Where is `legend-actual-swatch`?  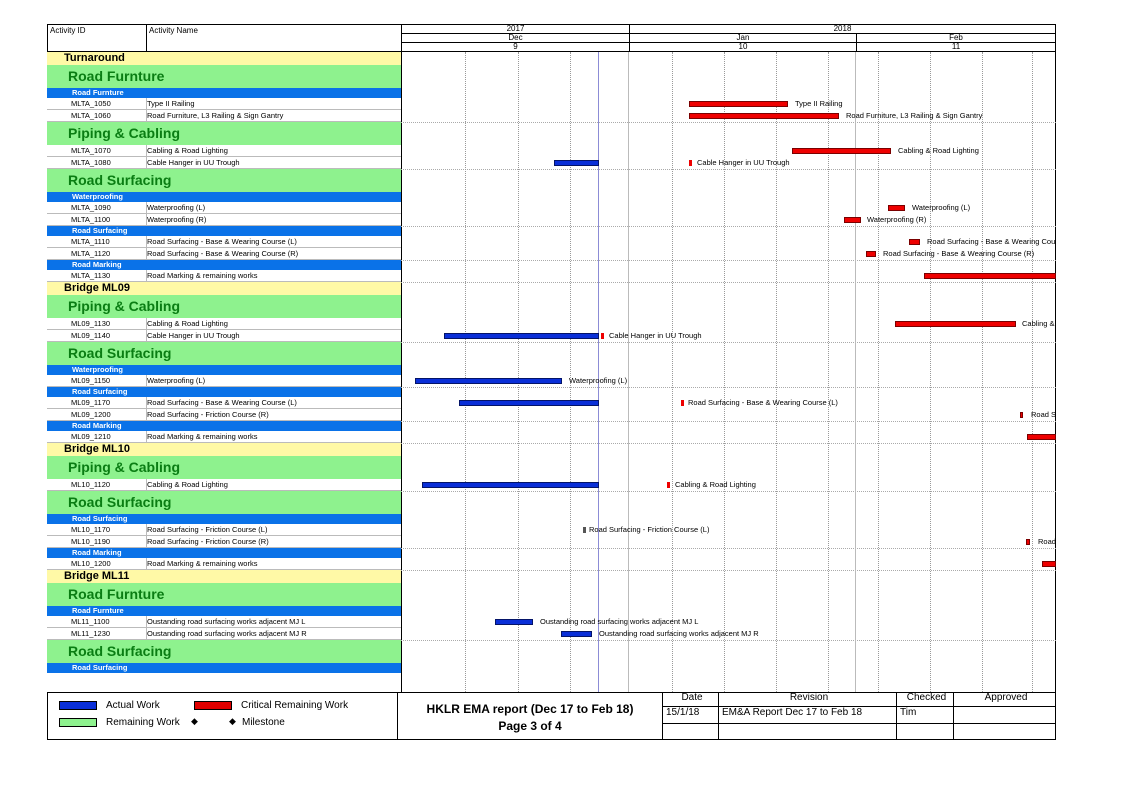 legend-actual-swatch is located at coordinates (78, 705).